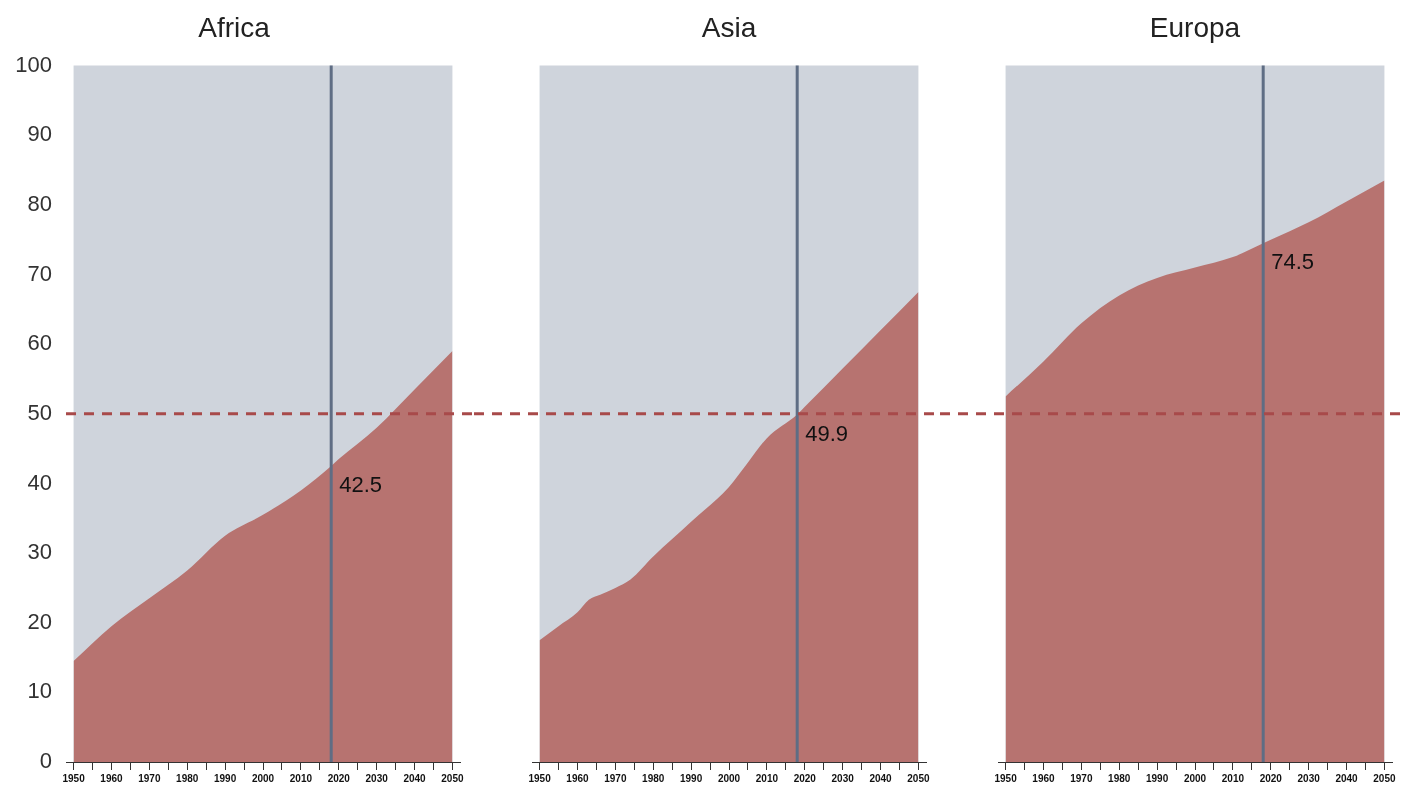 Image resolution: width=1423 pixels, height=790 pixels. Describe the element at coordinates (39, 552) in the screenshot. I see `y-tick-label: 30` at that location.